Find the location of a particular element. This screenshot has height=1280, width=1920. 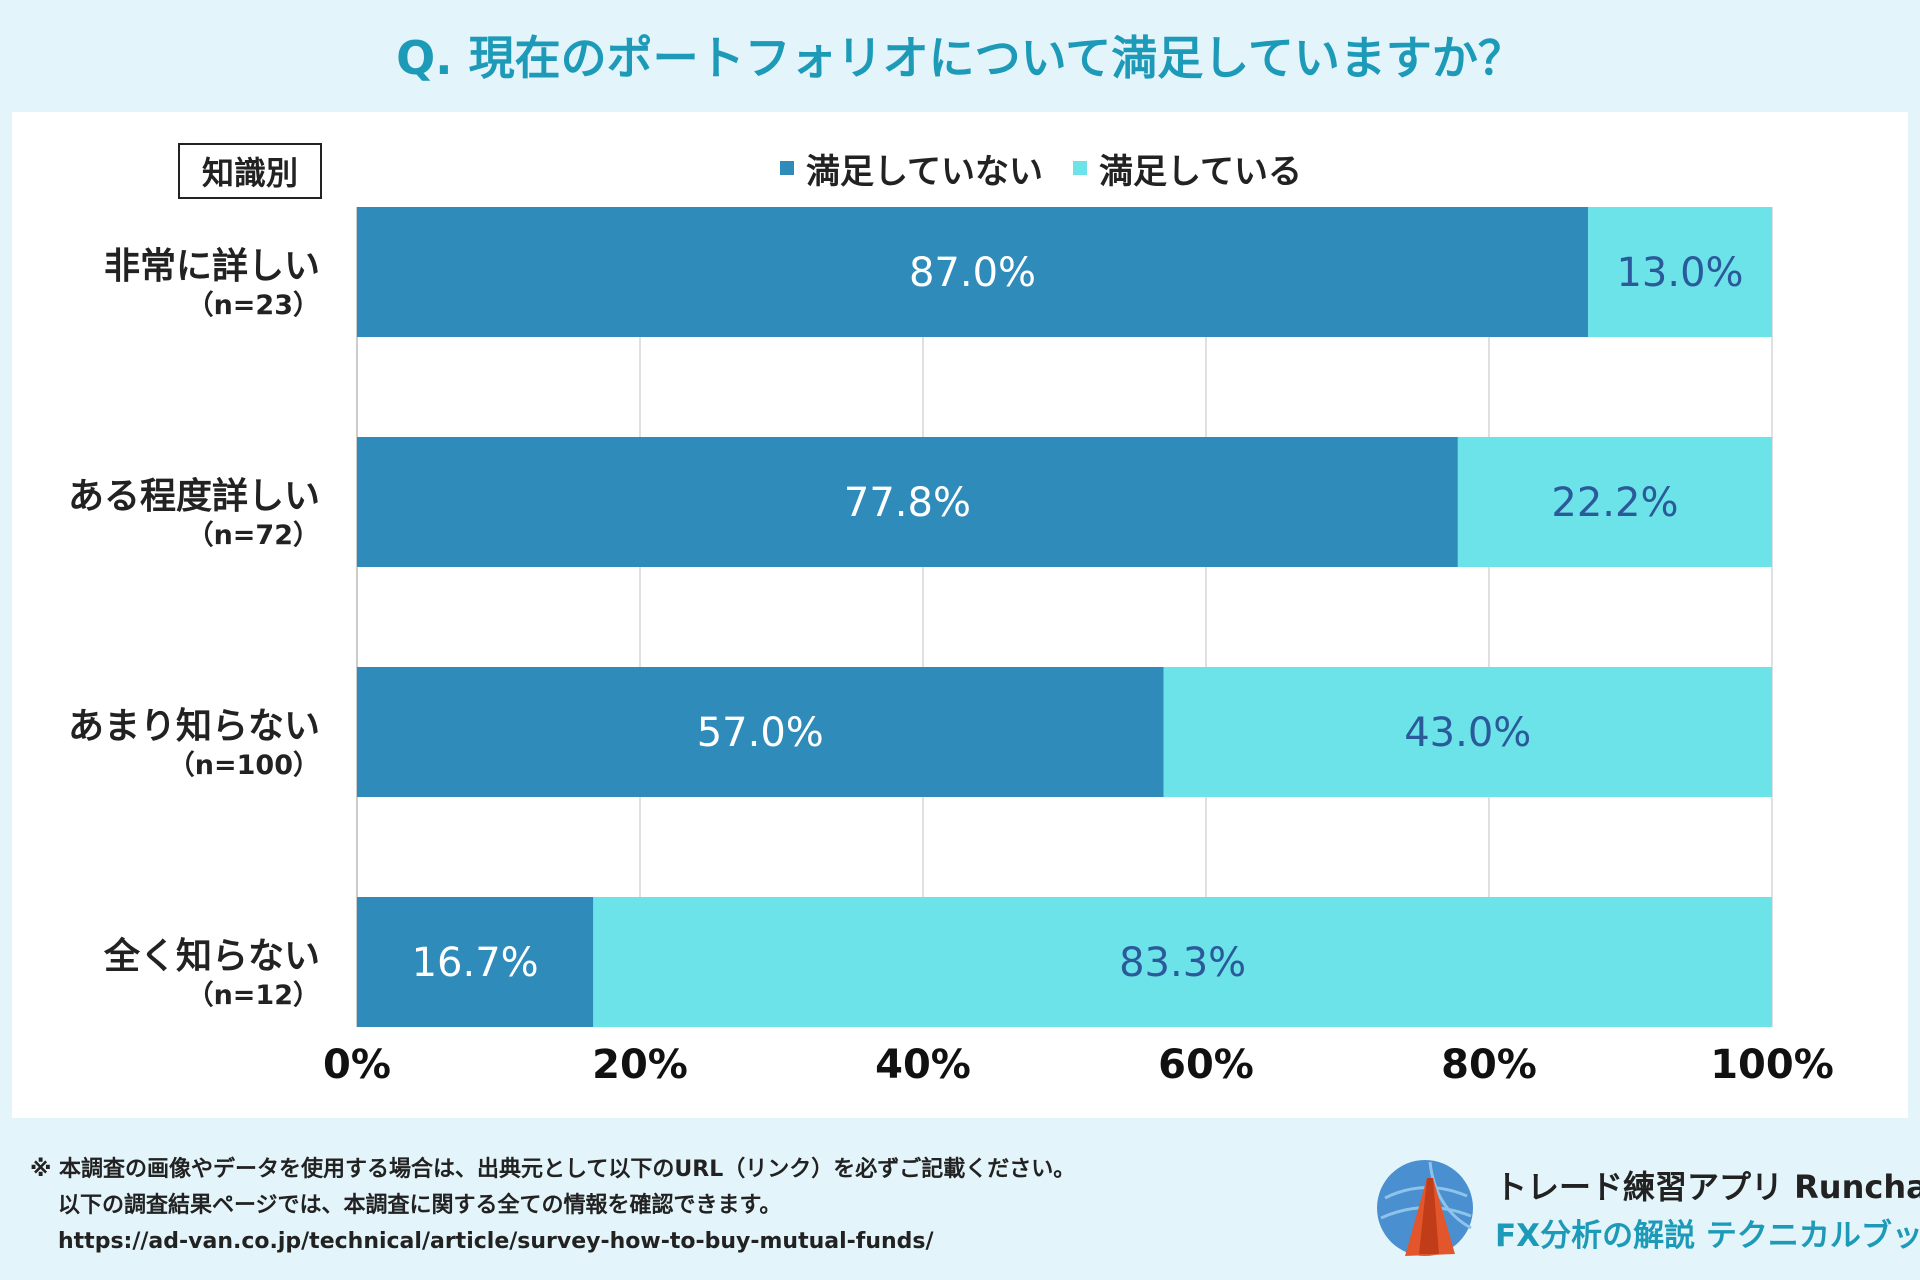

data-label: 16.7% is located at coordinates (475, 963).